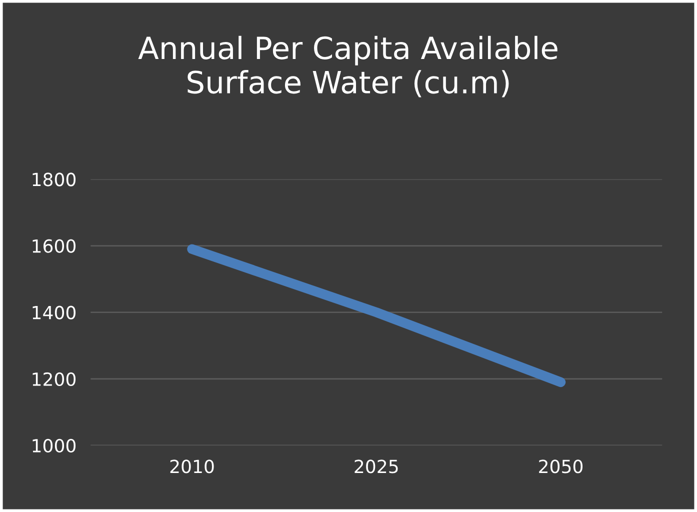  I want to click on y-tick-label: 1000, so click(54, 445).